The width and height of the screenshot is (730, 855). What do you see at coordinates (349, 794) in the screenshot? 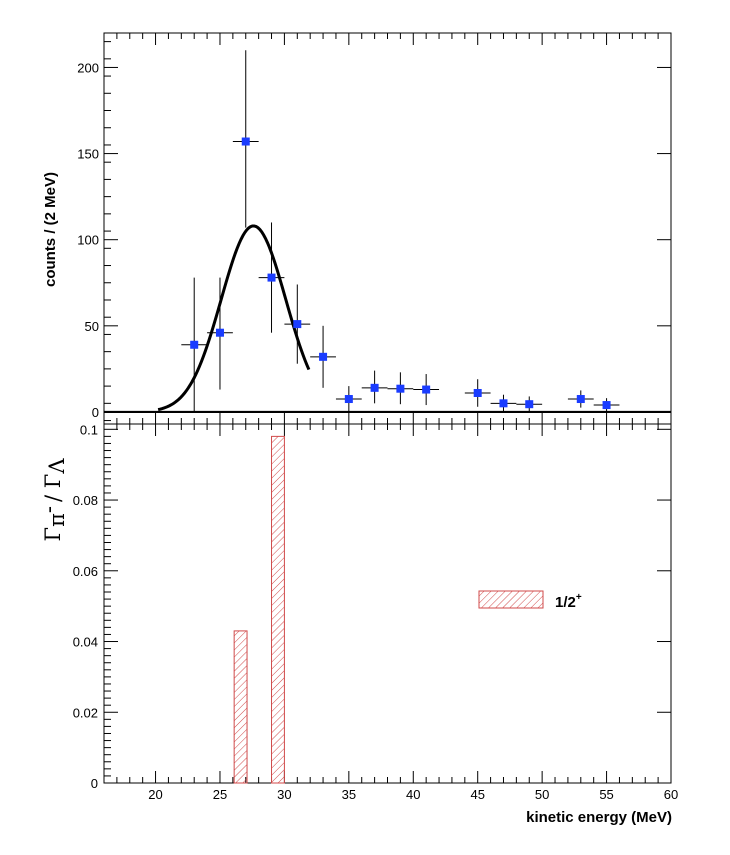
I see `x-tick-label: 35` at bounding box center [349, 794].